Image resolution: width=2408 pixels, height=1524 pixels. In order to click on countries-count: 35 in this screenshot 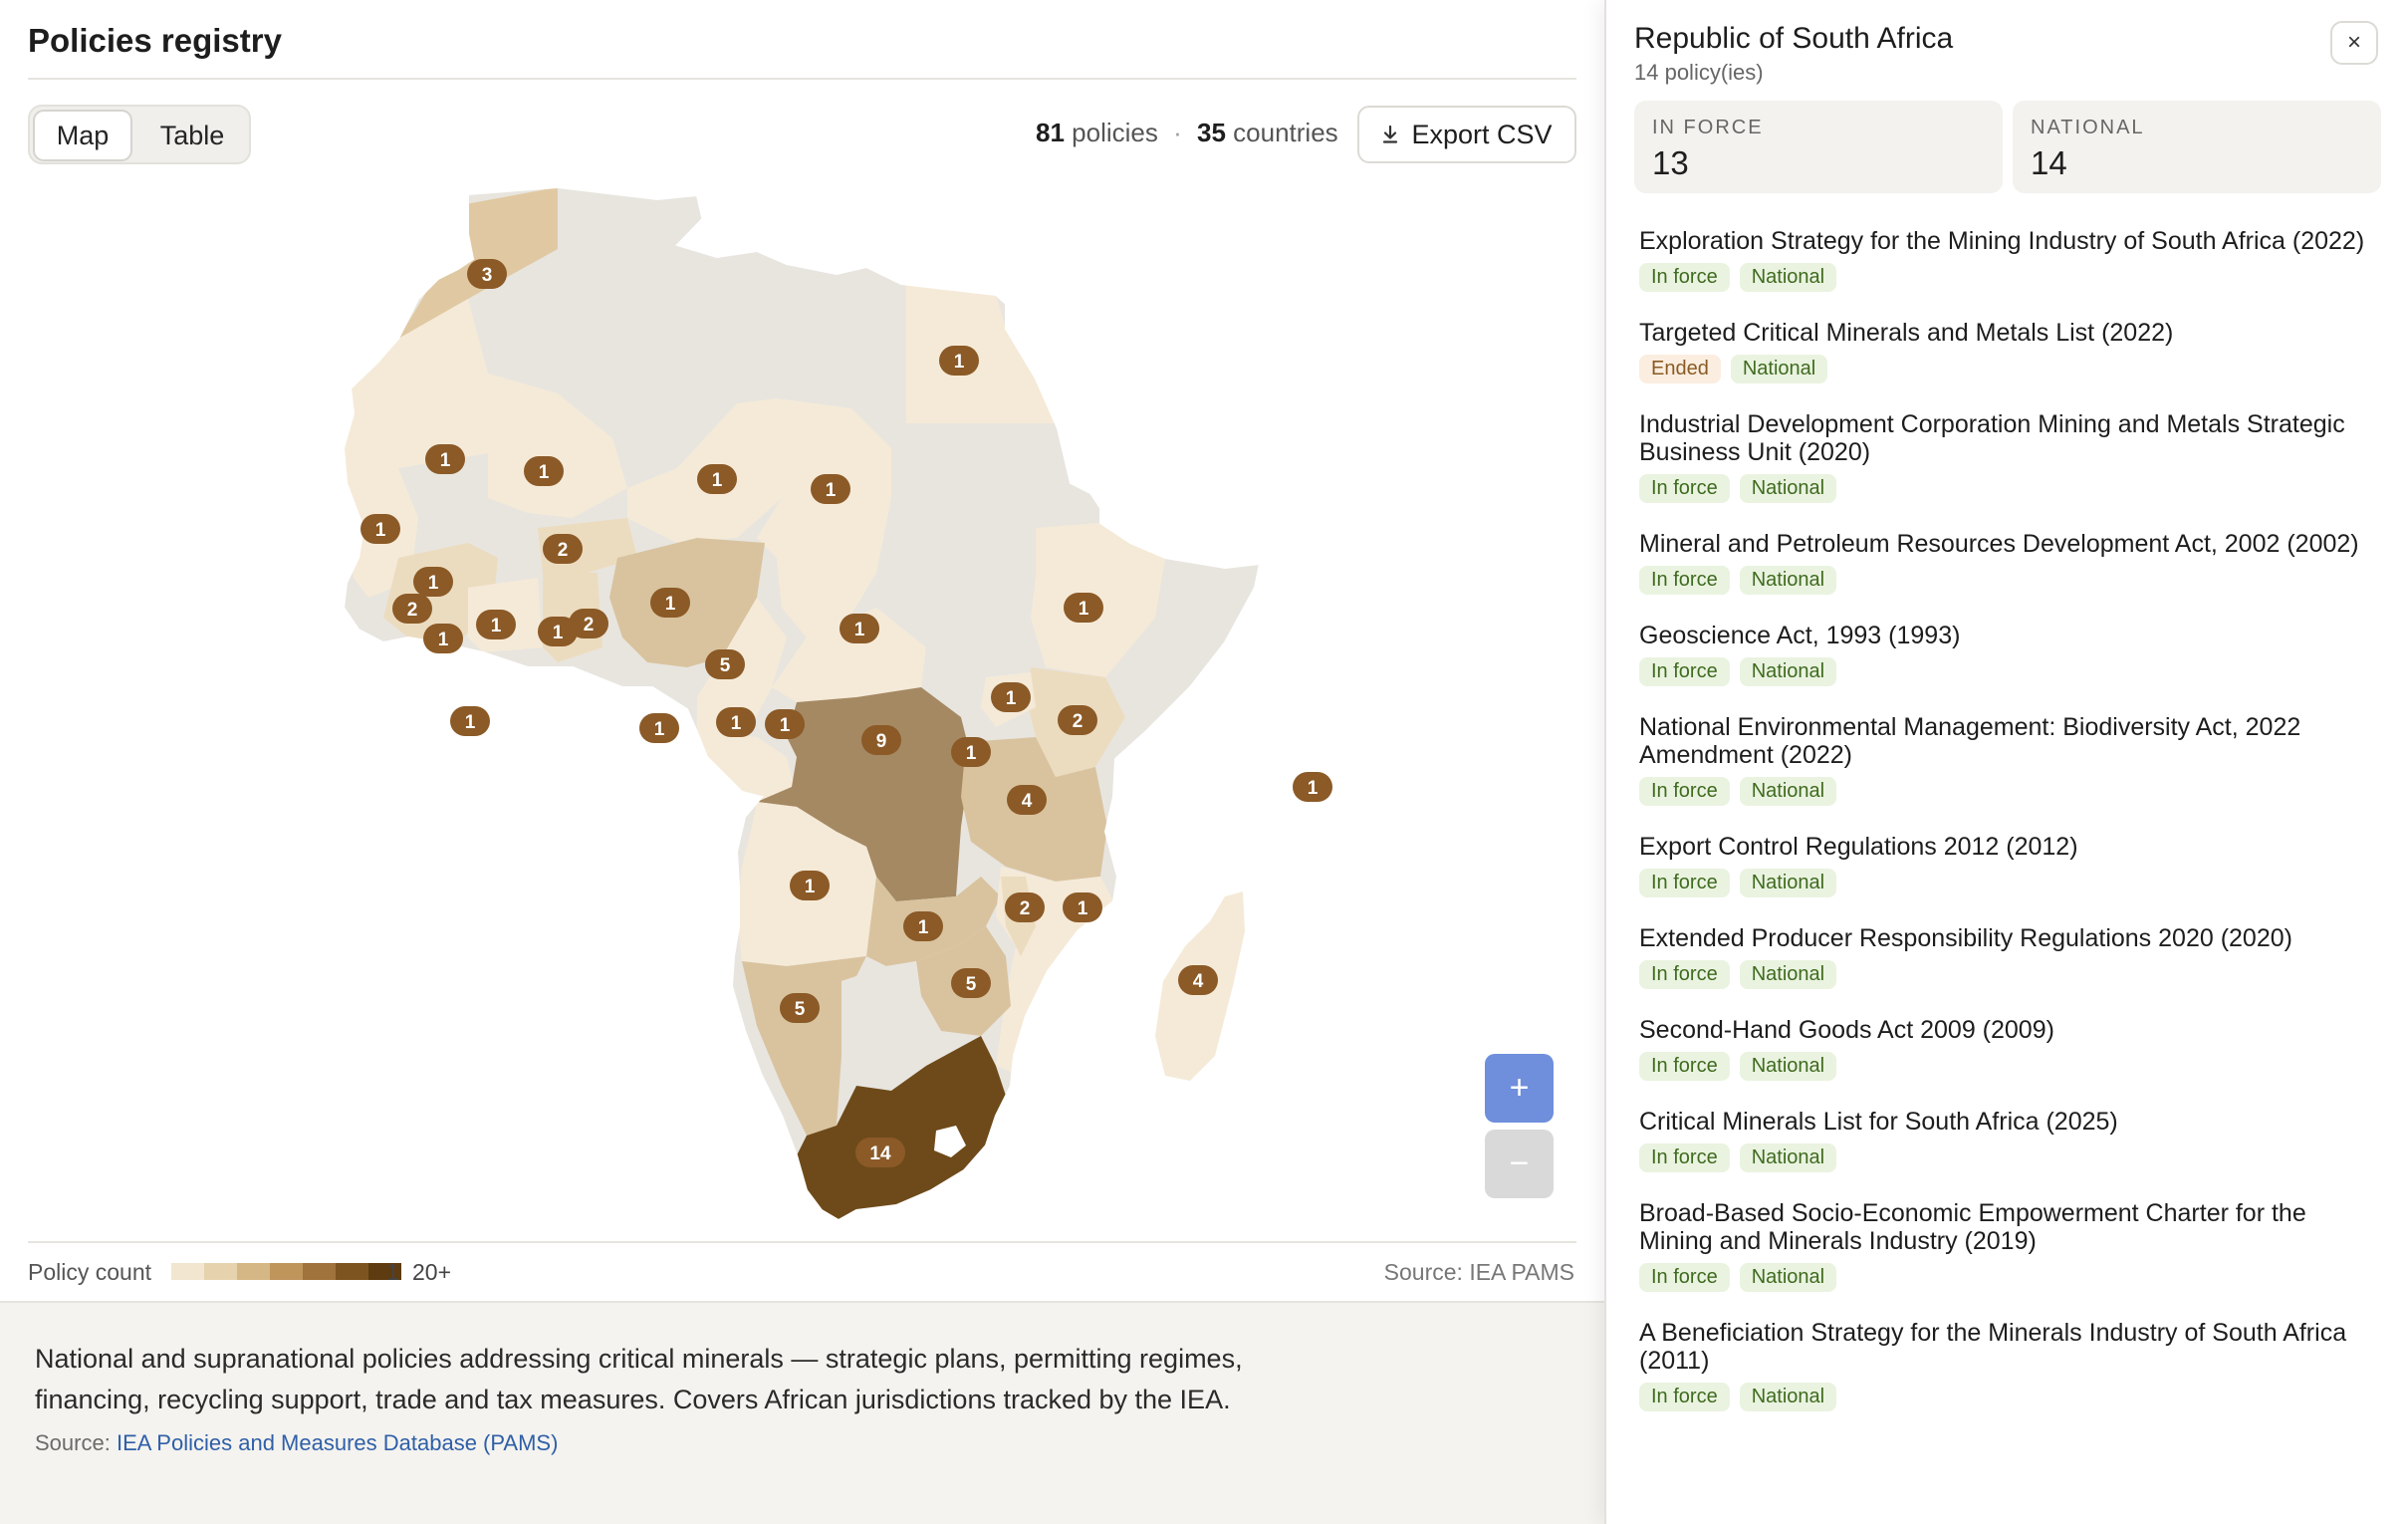, I will do `click(1211, 132)`.